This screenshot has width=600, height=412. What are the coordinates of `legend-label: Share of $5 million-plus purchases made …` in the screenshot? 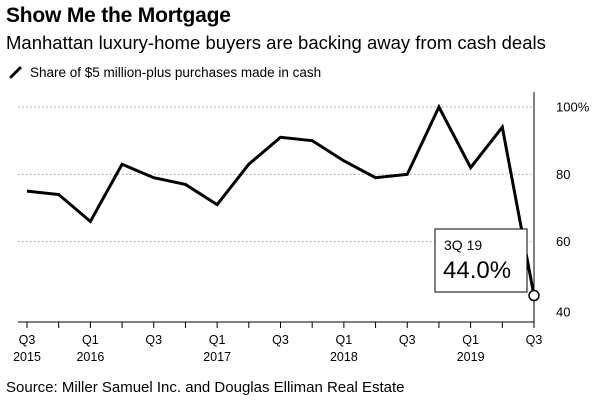 It's located at (176, 72).